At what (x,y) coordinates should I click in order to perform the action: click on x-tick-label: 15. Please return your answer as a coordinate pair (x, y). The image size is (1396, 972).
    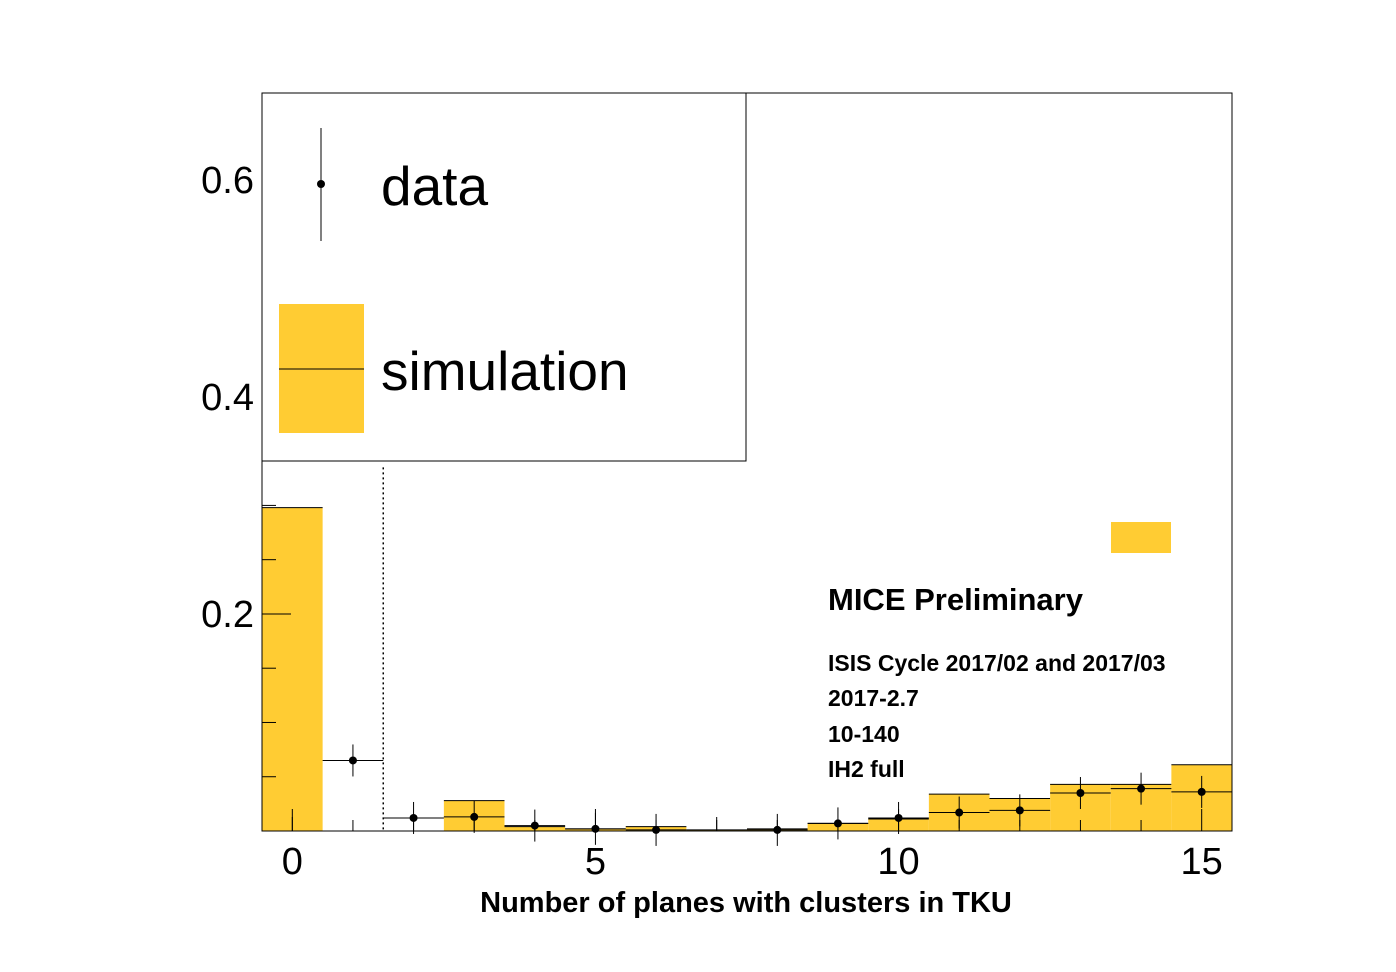
    Looking at the image, I should click on (1202, 862).